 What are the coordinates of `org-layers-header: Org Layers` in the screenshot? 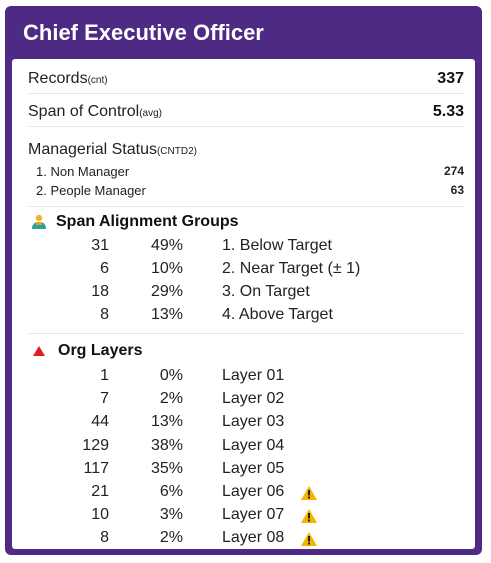 It's located at (86, 351).